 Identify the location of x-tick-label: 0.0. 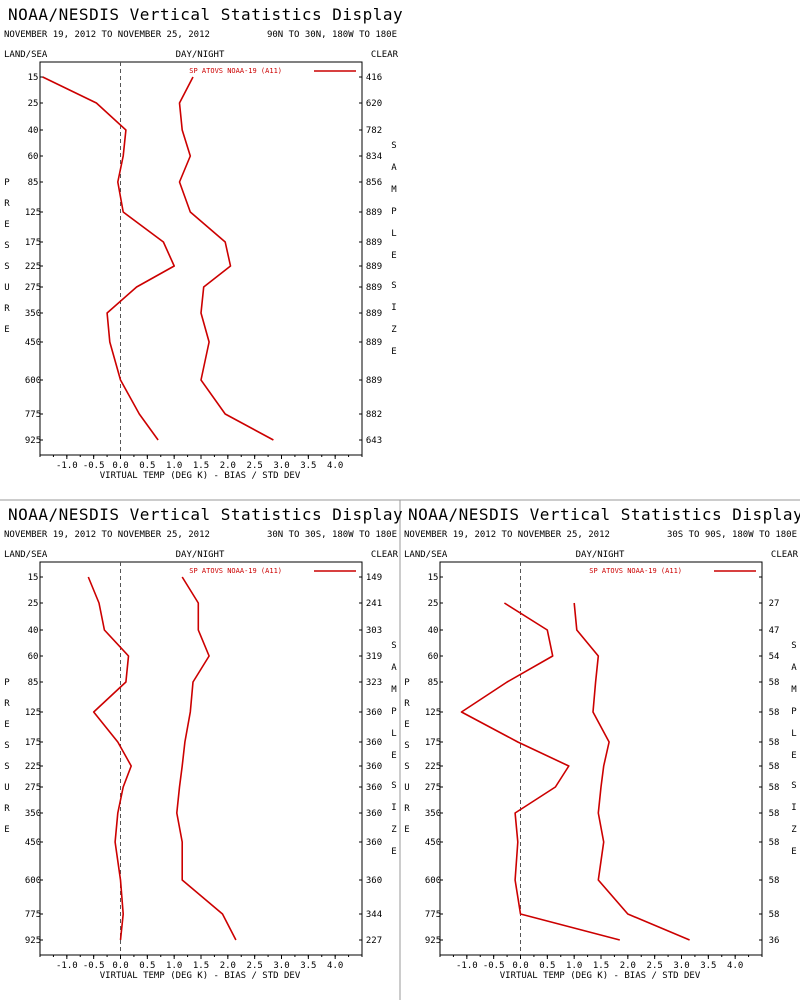
(120, 966).